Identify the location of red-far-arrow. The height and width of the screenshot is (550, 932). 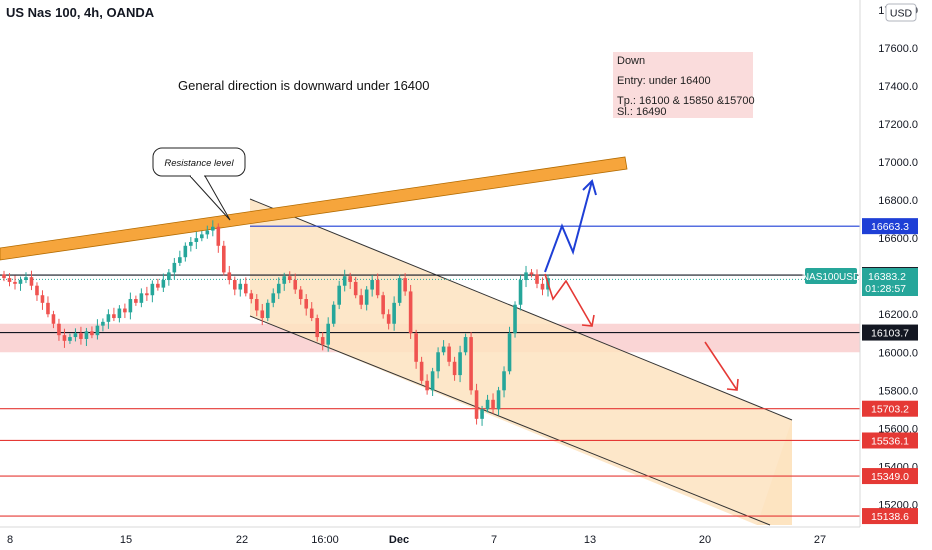
(721, 366).